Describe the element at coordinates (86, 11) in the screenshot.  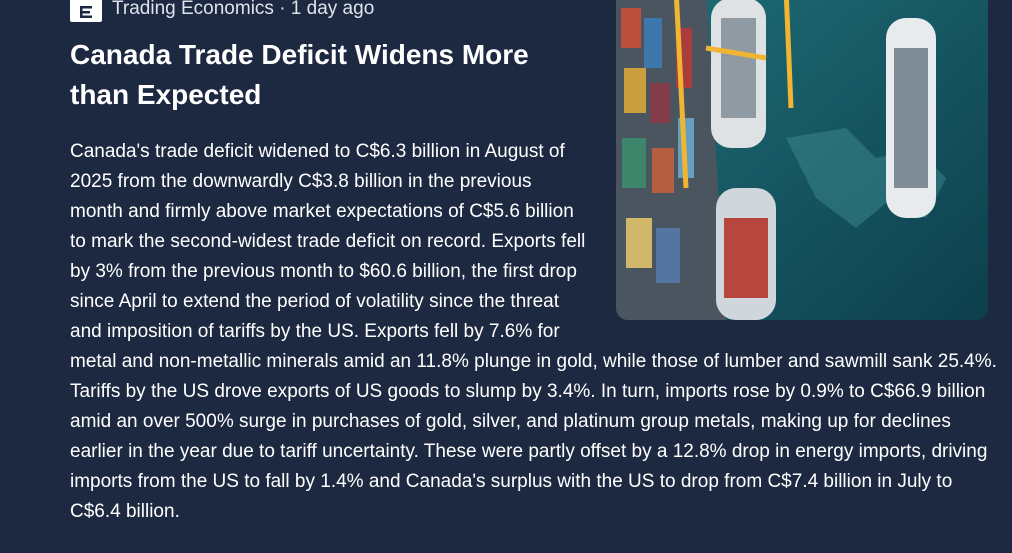
I see `source-logo` at that location.